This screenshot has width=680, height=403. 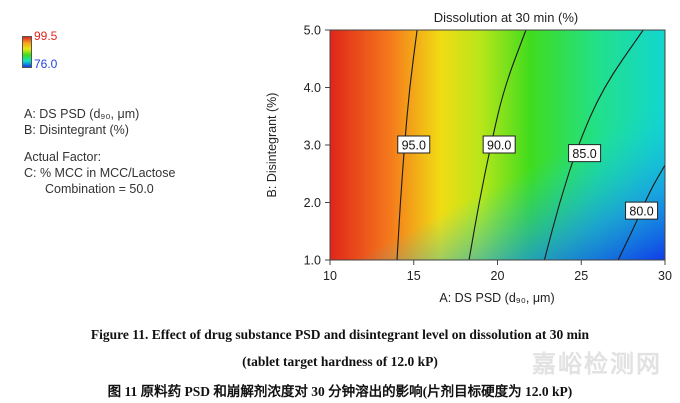 I want to click on contour-label-80.0: 80.0, so click(x=641, y=212).